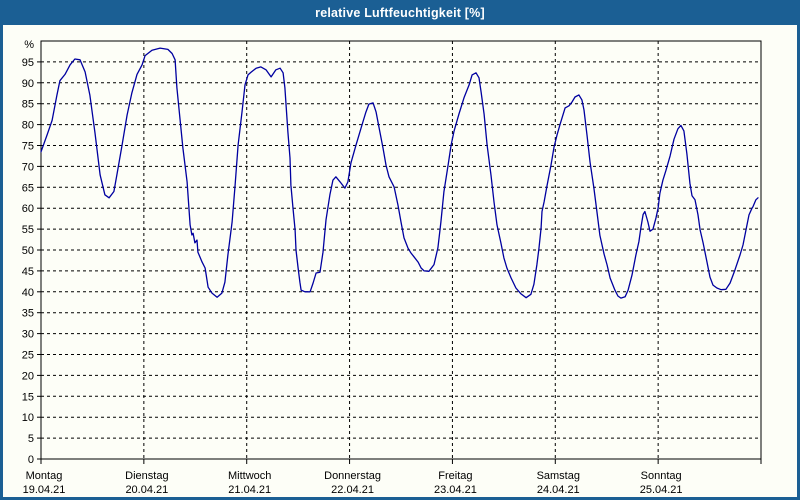 The height and width of the screenshot is (500, 800). What do you see at coordinates (455, 490) in the screenshot?
I see `day-date-label: 23.04.21` at bounding box center [455, 490].